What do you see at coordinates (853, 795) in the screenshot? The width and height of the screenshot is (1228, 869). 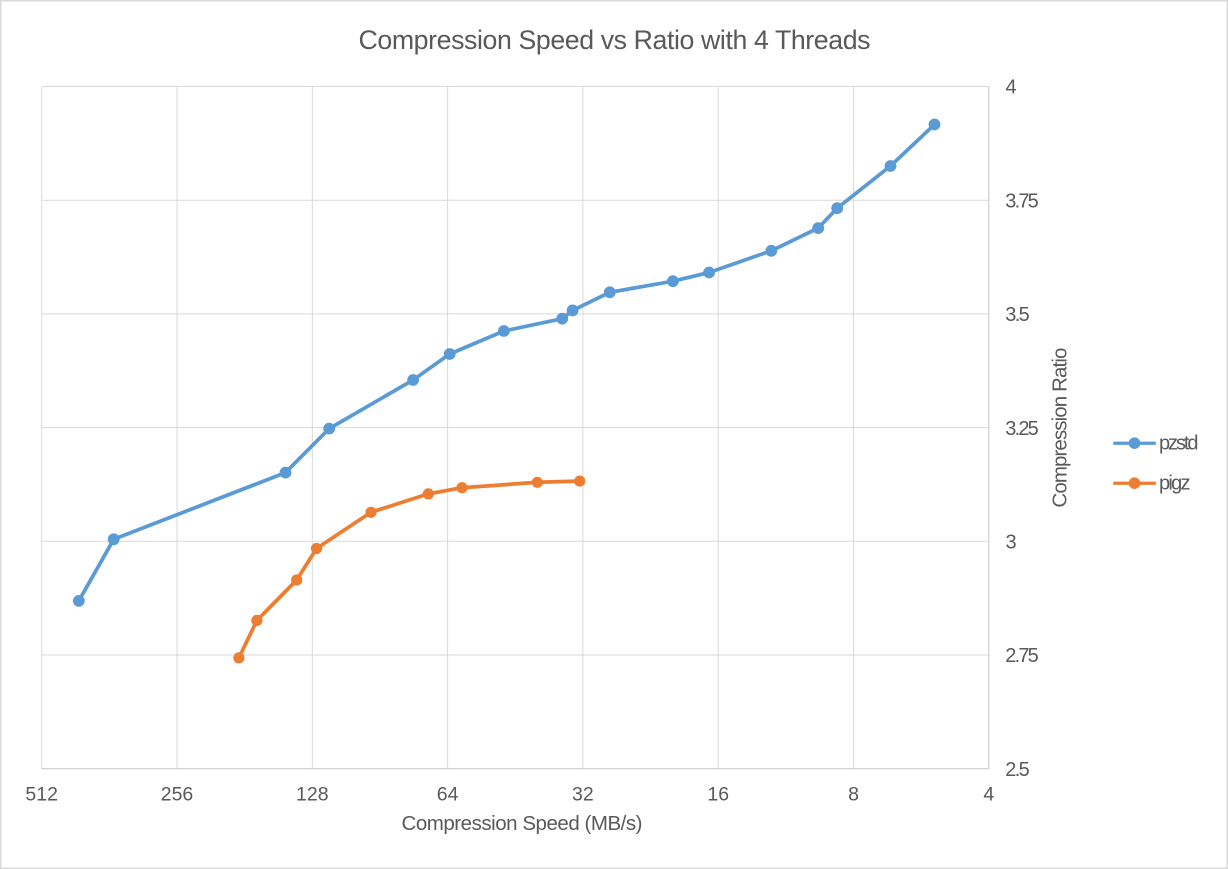 I see `svg-text: 8` at bounding box center [853, 795].